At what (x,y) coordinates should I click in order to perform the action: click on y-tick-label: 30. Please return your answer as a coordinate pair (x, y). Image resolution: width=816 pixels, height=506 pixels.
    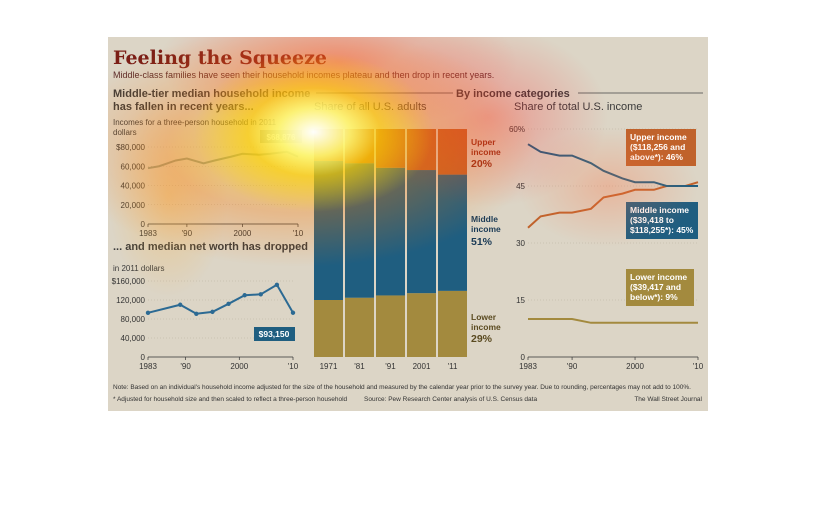
    Looking at the image, I should click on (520, 243).